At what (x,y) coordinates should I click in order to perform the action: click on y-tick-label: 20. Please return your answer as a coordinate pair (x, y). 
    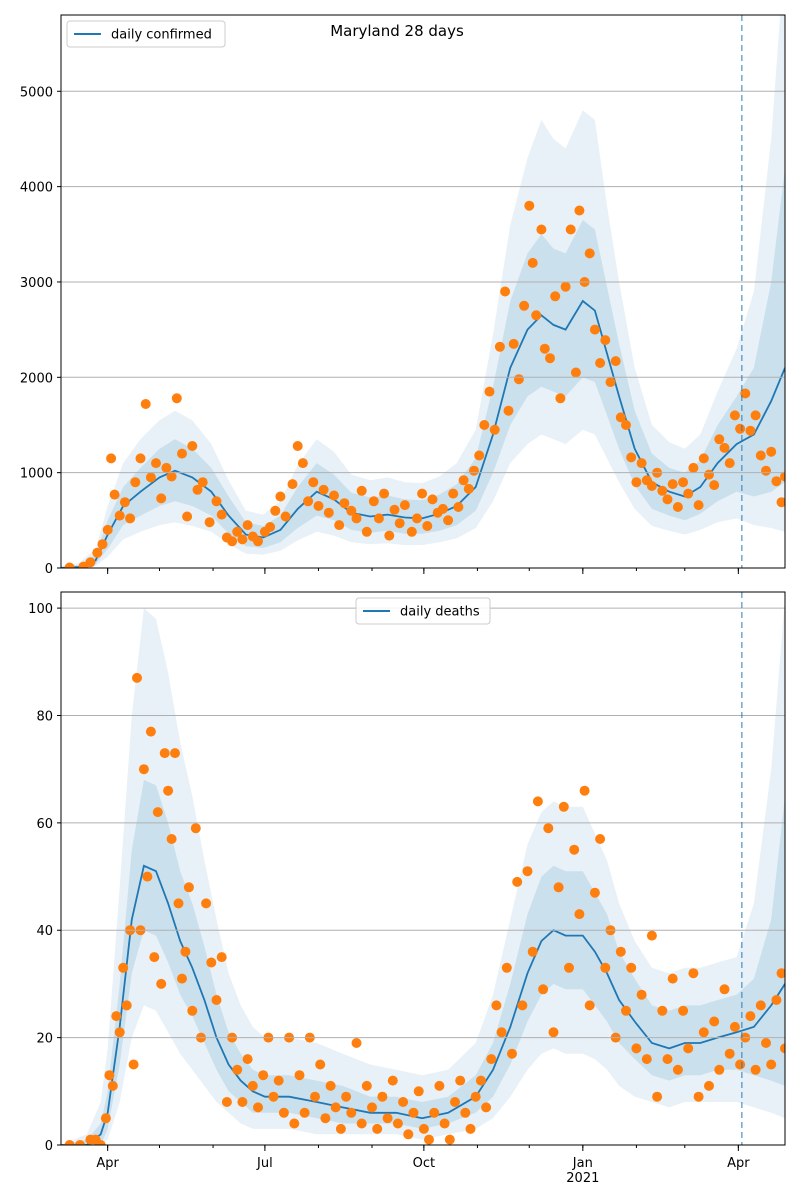
    Looking at the image, I should click on (44, 1039).